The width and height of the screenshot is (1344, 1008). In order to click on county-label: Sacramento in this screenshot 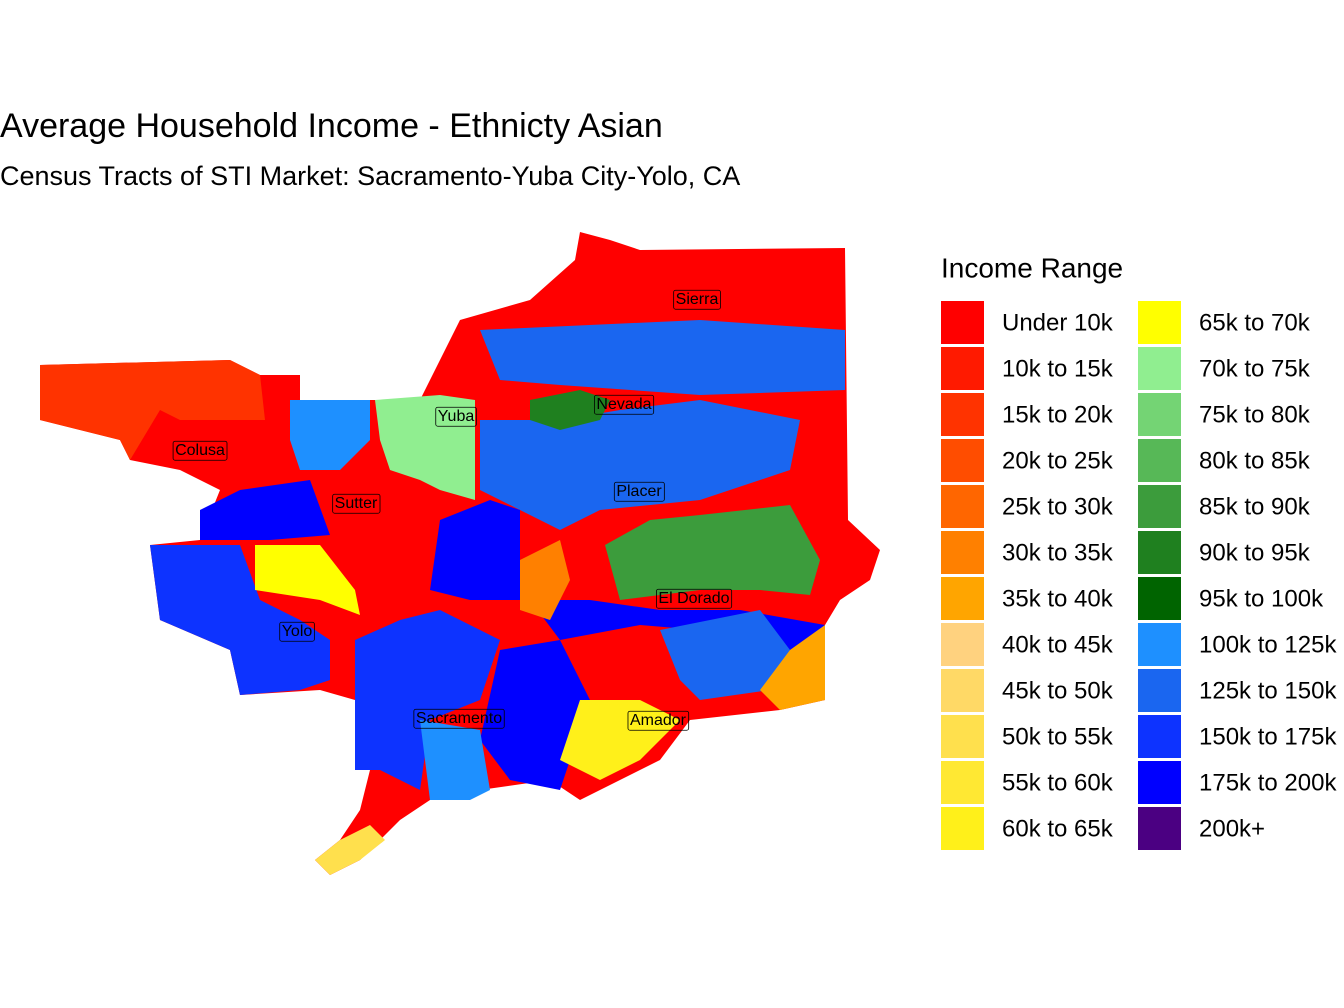, I will do `click(459, 718)`.